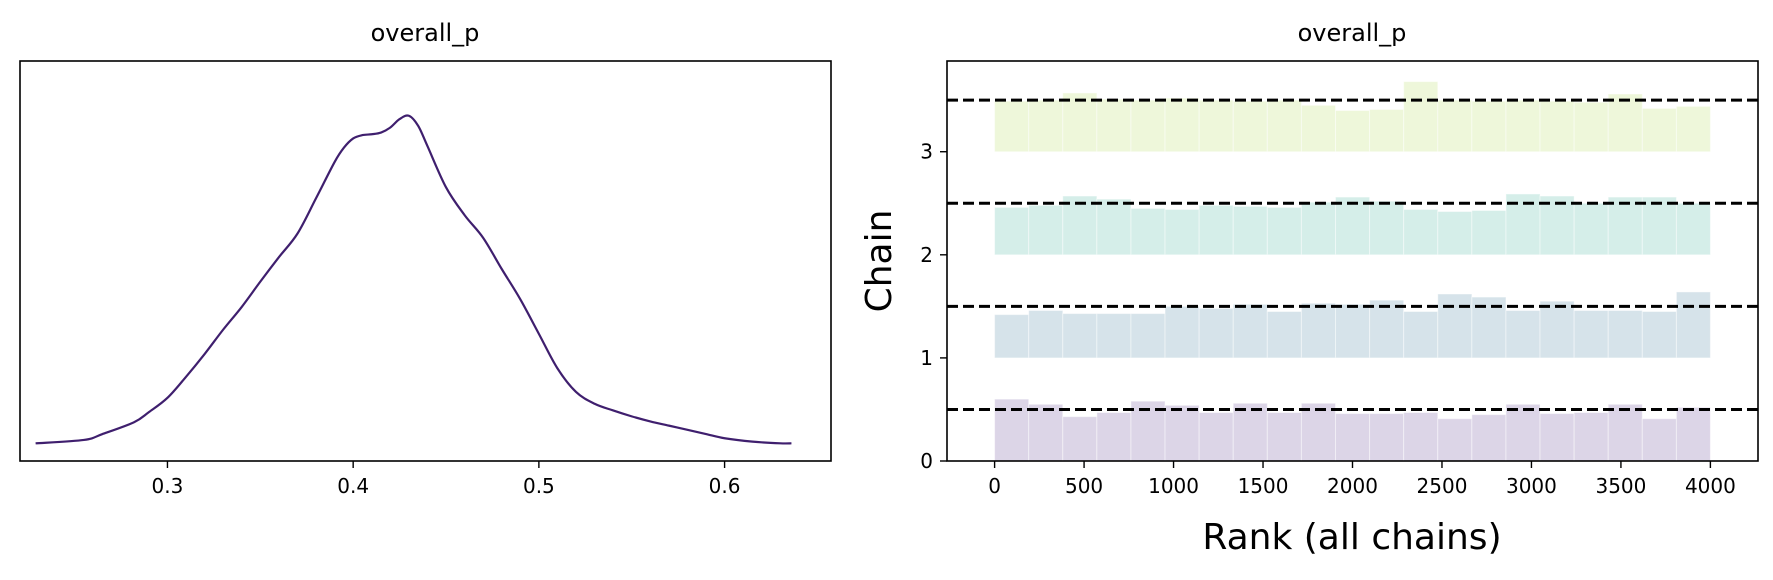 Image resolution: width=1773 pixels, height=580 pixels. Describe the element at coordinates (1352, 33) in the screenshot. I see `rank-title: overall_p` at that location.